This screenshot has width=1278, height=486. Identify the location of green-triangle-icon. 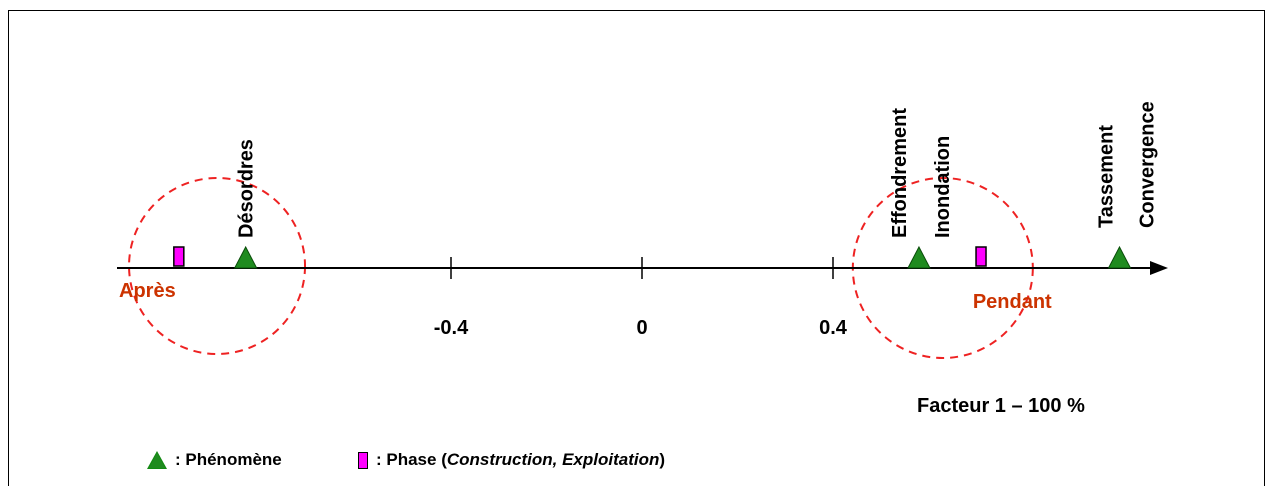
(157, 460).